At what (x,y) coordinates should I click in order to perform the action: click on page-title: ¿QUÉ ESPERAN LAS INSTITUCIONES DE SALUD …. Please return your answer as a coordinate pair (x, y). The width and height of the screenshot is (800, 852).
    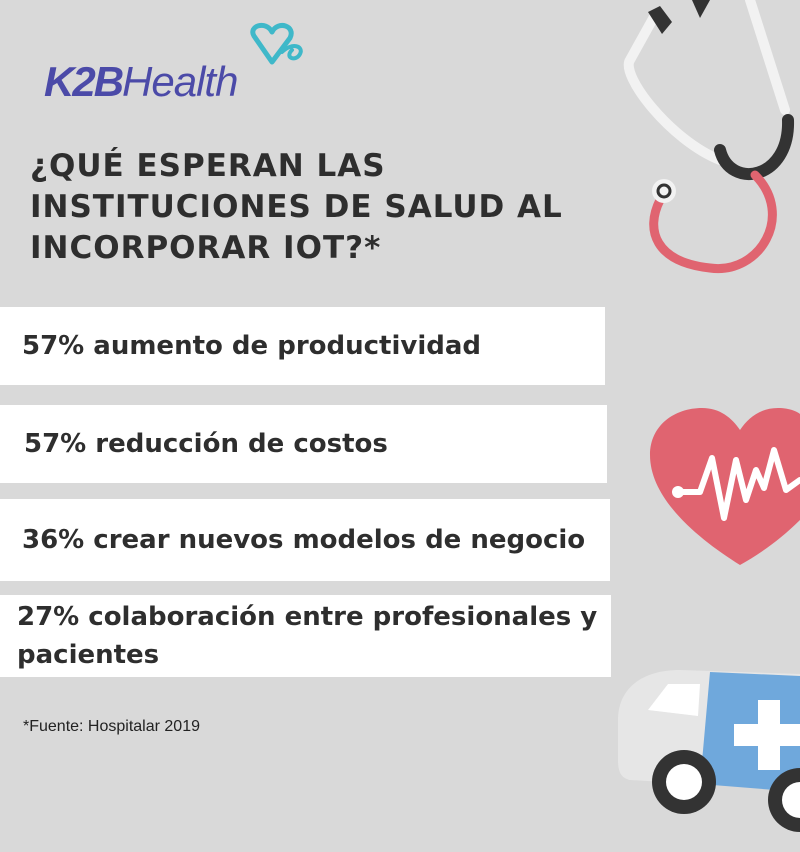
    Looking at the image, I should click on (296, 207).